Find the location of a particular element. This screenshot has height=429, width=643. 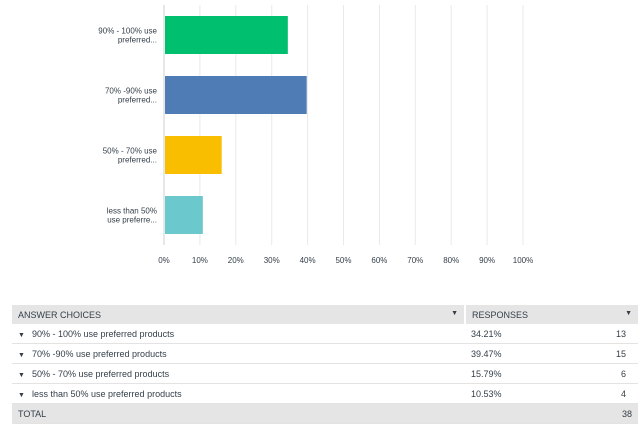

x-tick-label: 0% is located at coordinates (164, 260).